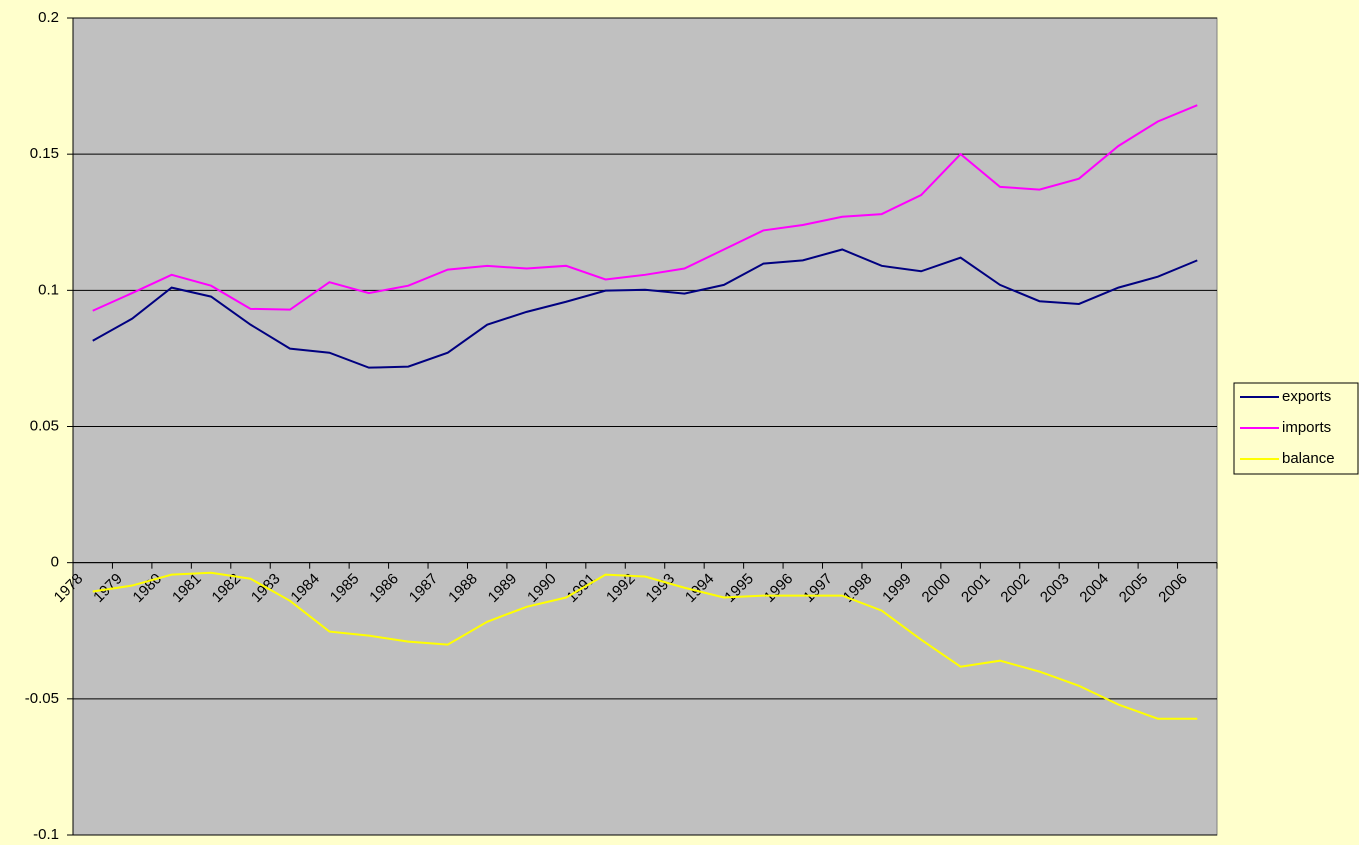 The image size is (1359, 845). I want to click on y-tick-label: 0.05, so click(44, 425).